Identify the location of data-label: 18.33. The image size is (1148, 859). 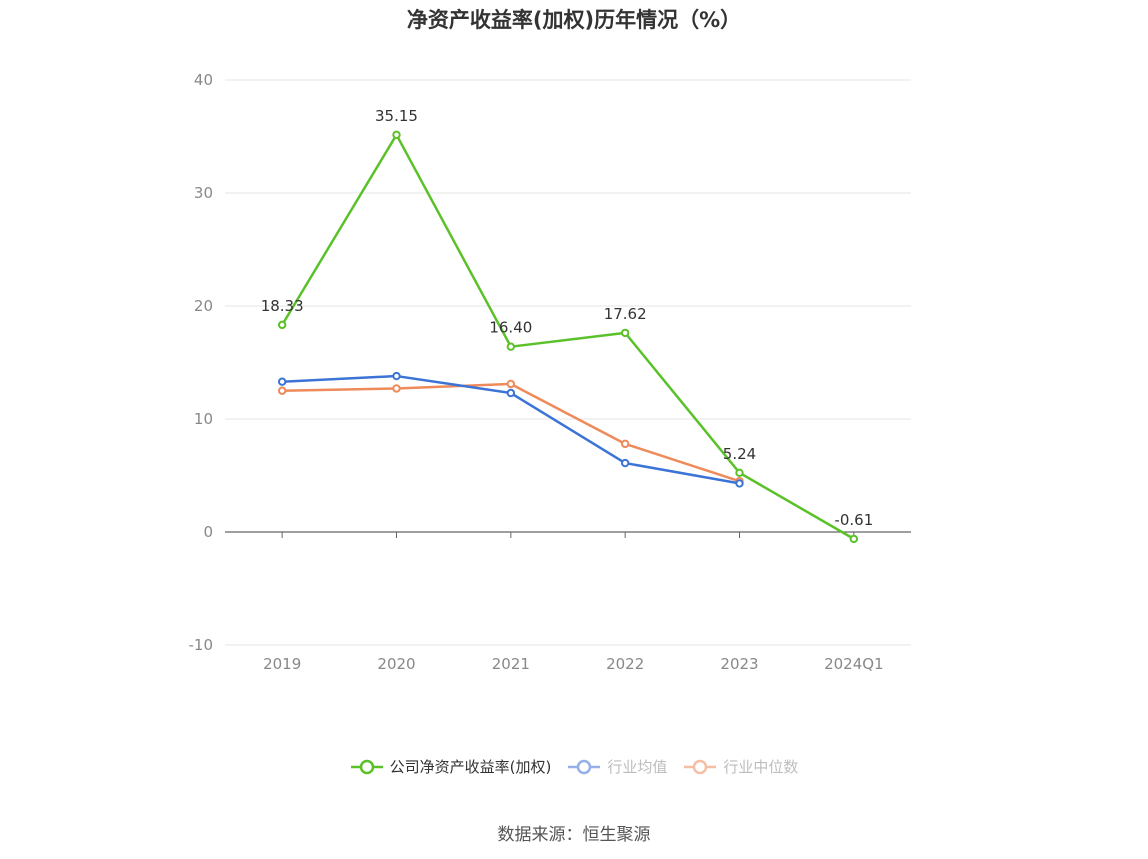
(282, 306).